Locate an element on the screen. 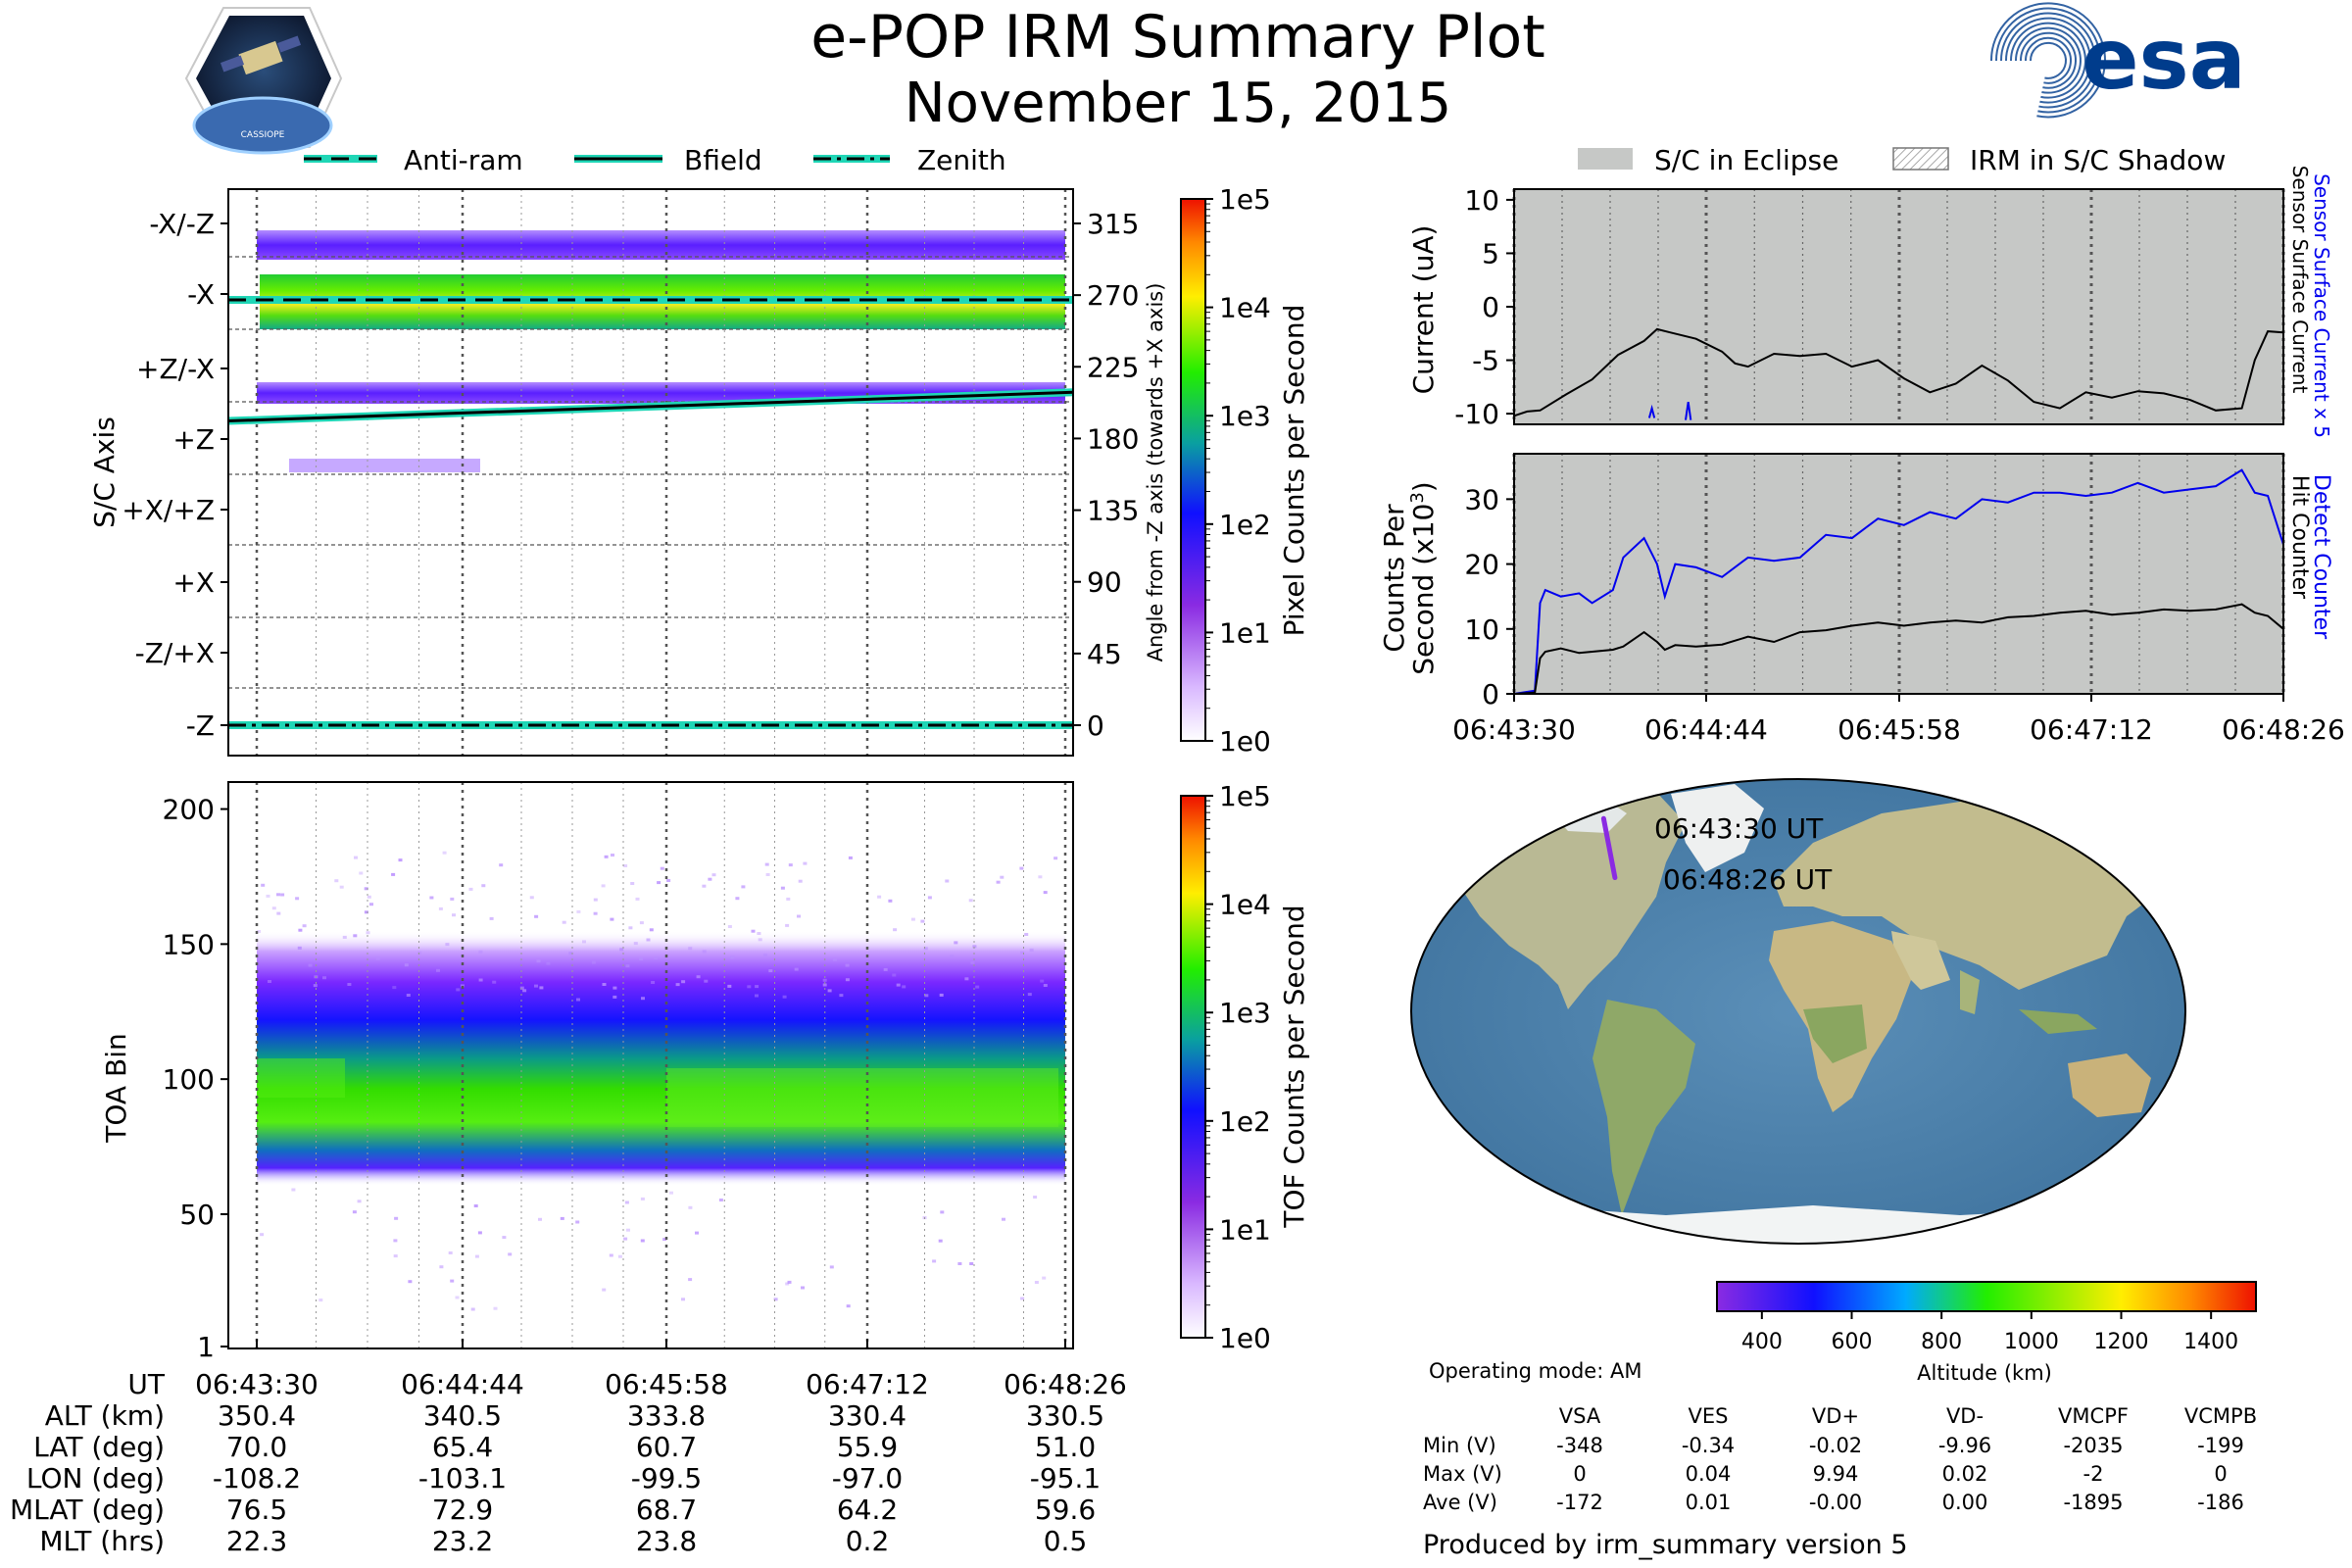 The width and height of the screenshot is (2352, 1568). sc-axis-tick-label: +Z is located at coordinates (193, 439).